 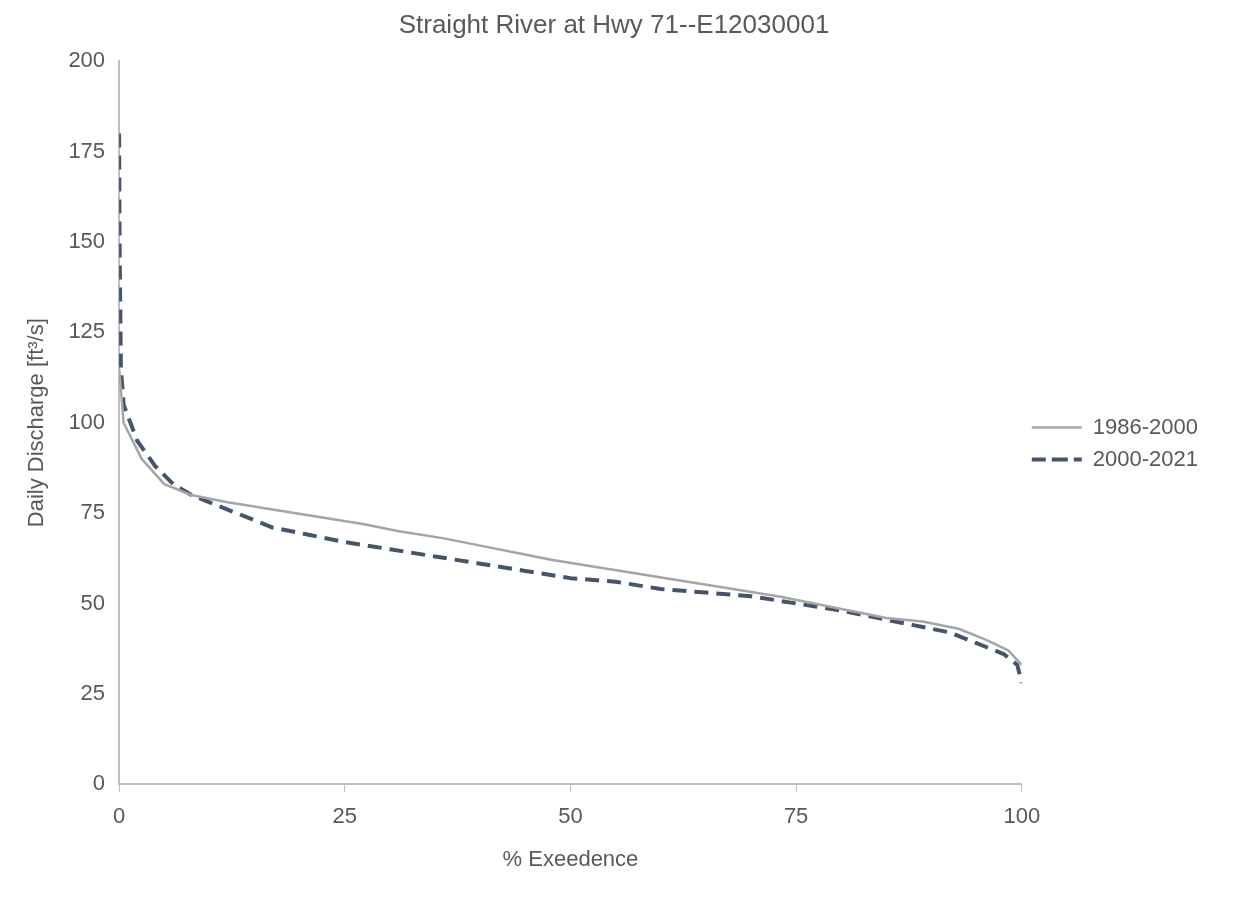 What do you see at coordinates (99, 783) in the screenshot?
I see `y-tick-label: 0` at bounding box center [99, 783].